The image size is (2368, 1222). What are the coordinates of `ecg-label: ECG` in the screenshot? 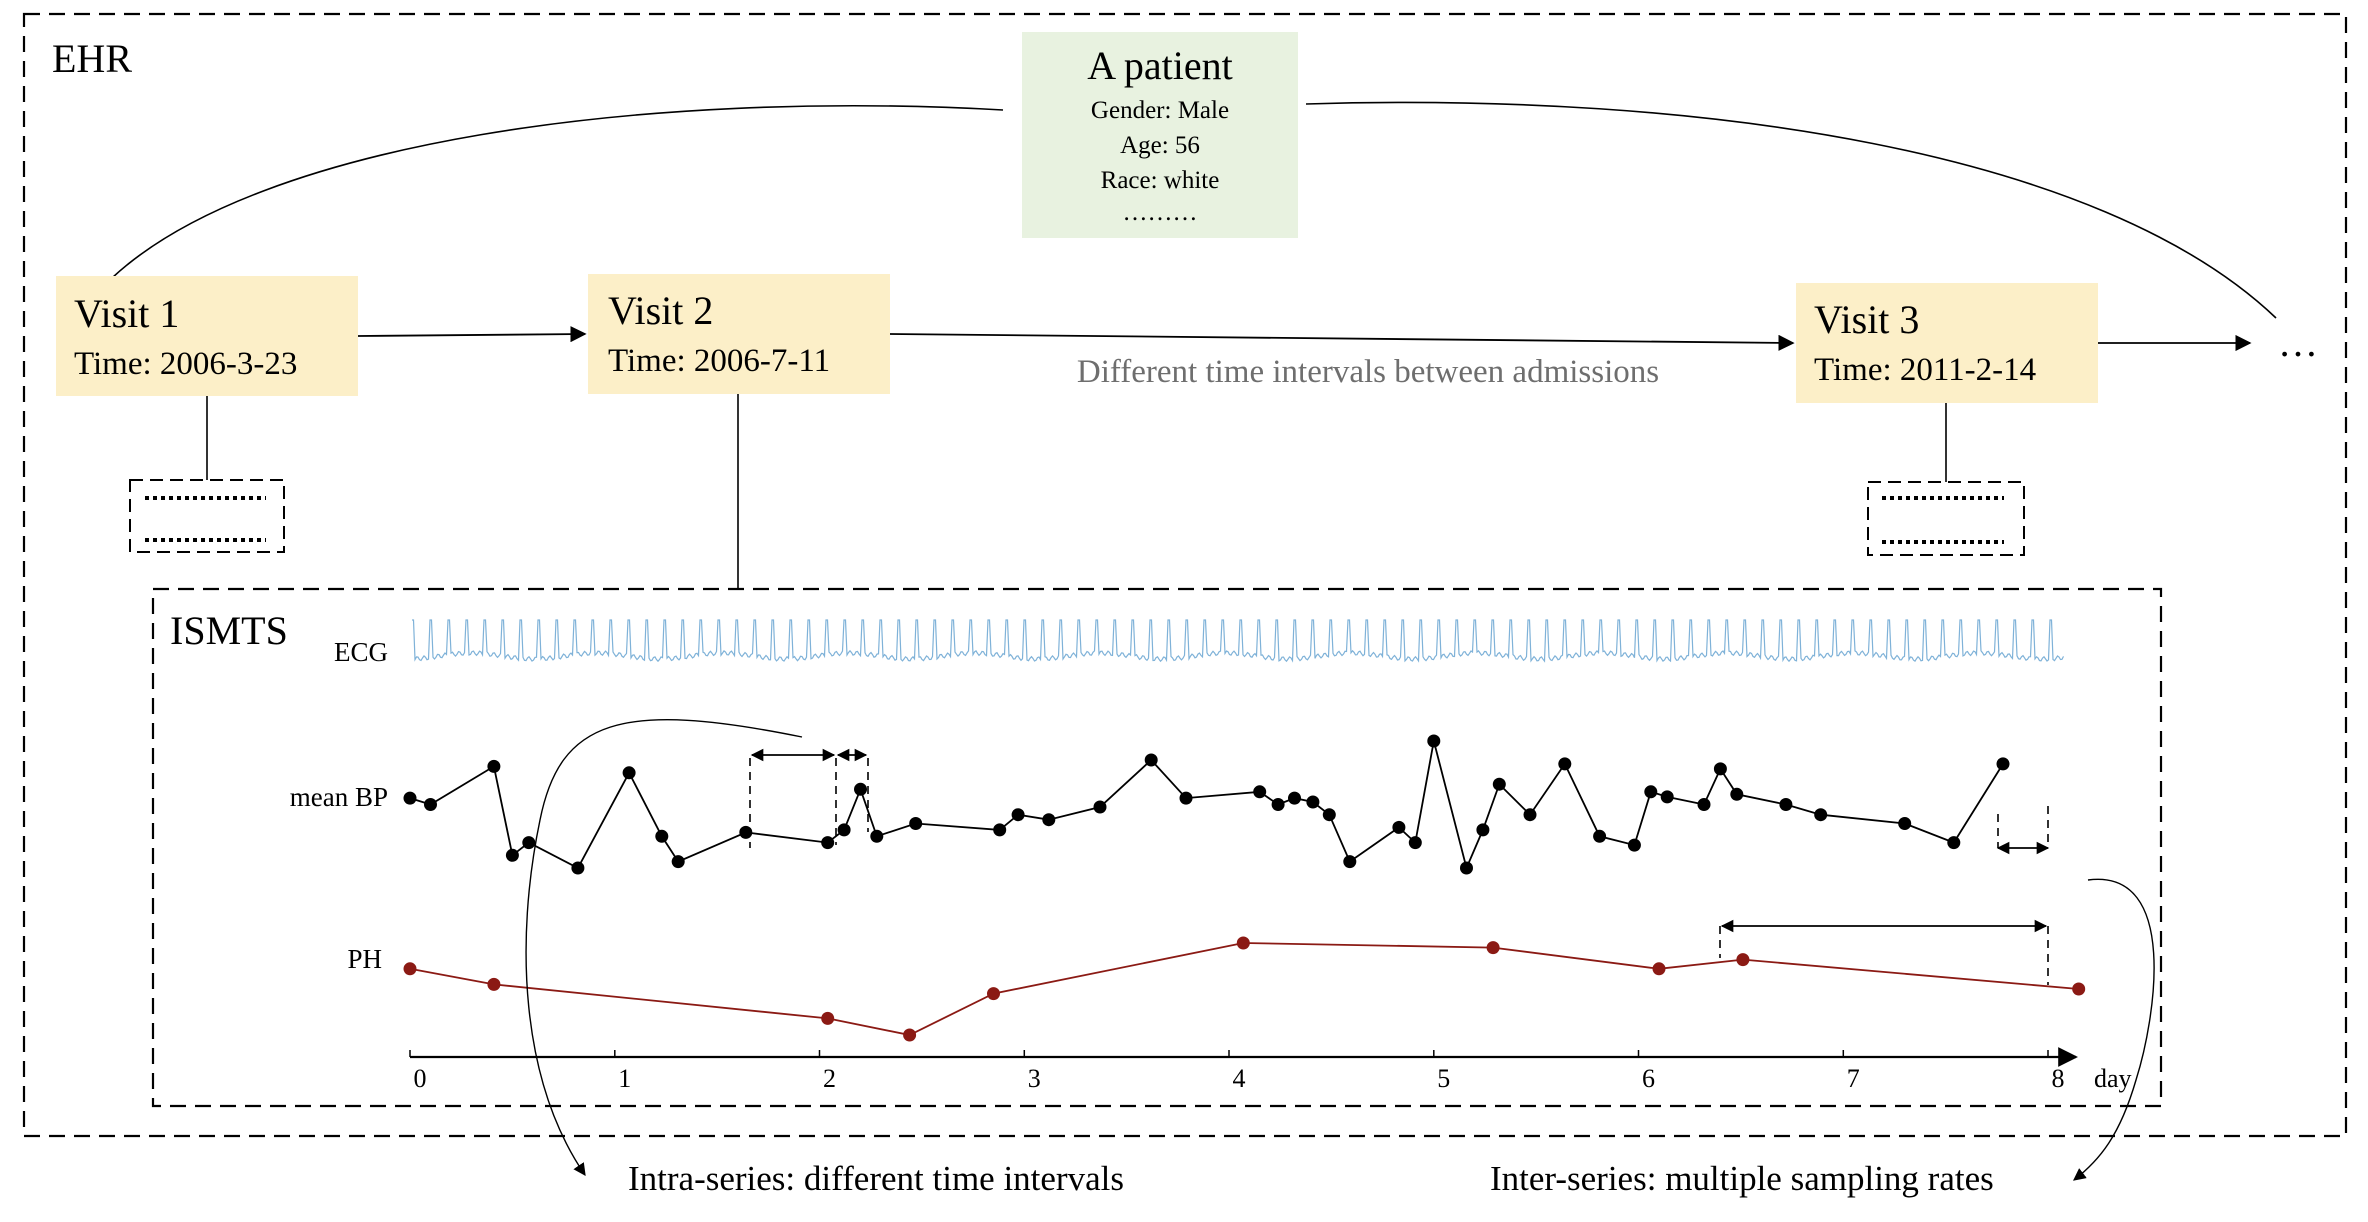 It's located at (361, 652).